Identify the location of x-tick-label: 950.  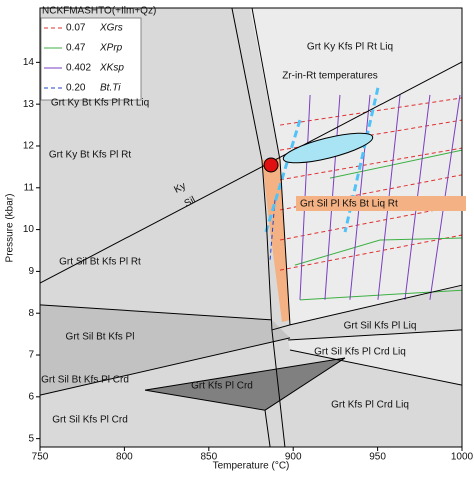
(377, 457).